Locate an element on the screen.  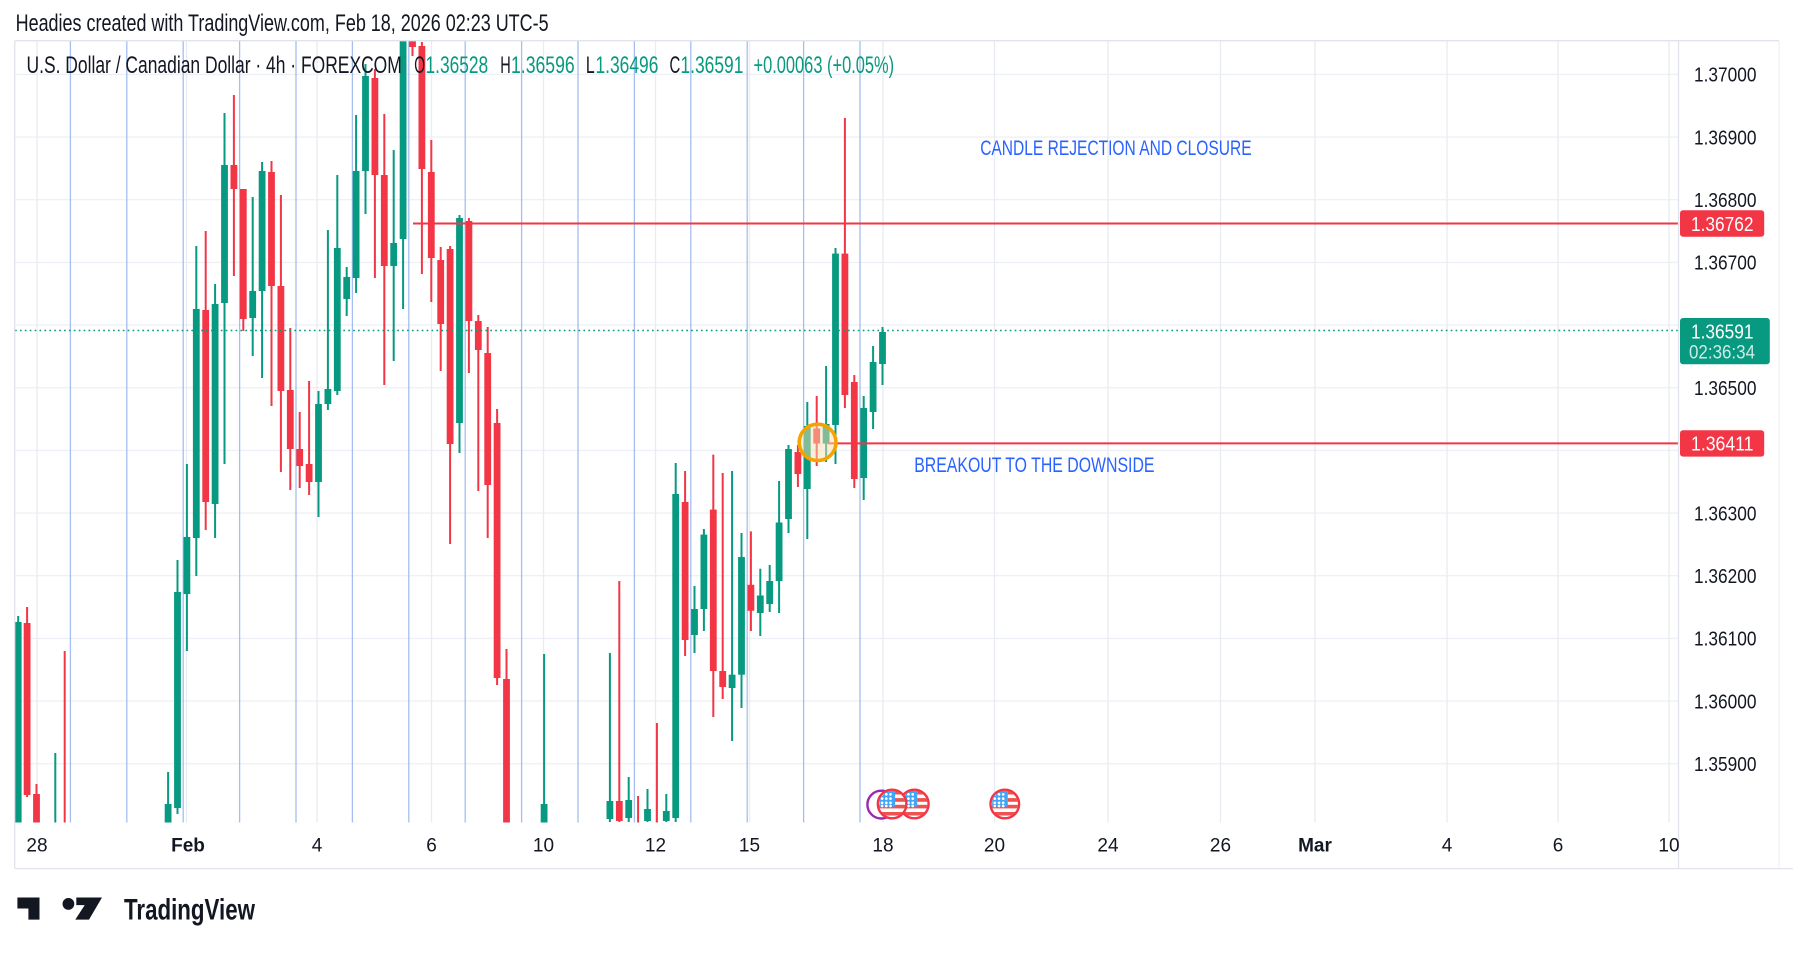
svg-text: 1.36100 is located at coordinates (1725, 640).